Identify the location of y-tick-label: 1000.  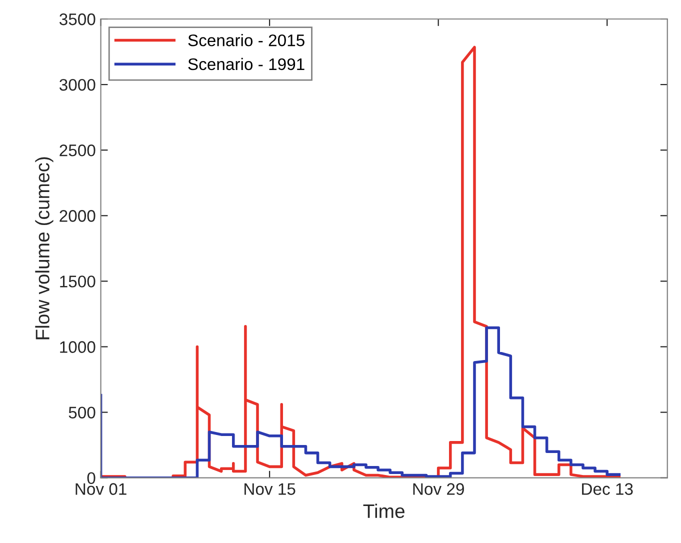
(78, 347).